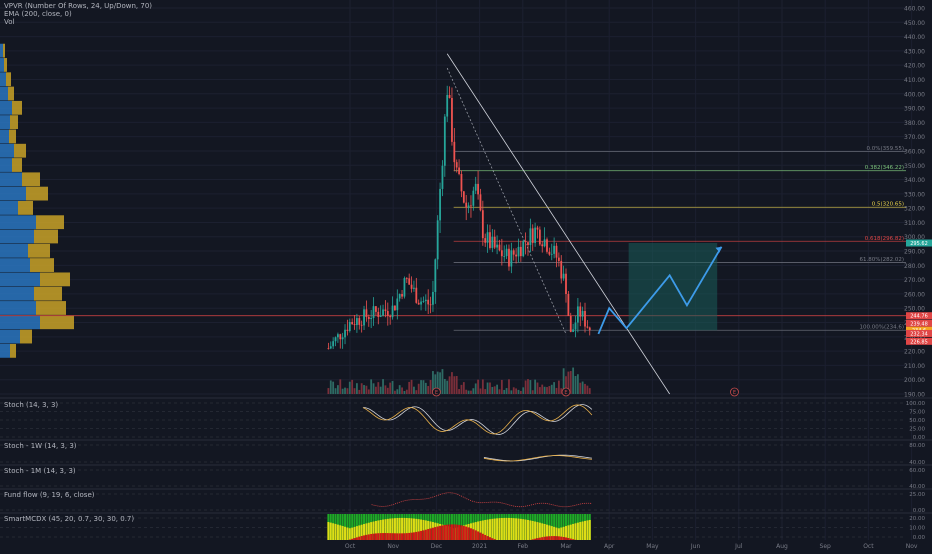 The height and width of the screenshot is (554, 932). What do you see at coordinates (914, 66) in the screenshot?
I see `price-tick-label: 420.00` at bounding box center [914, 66].